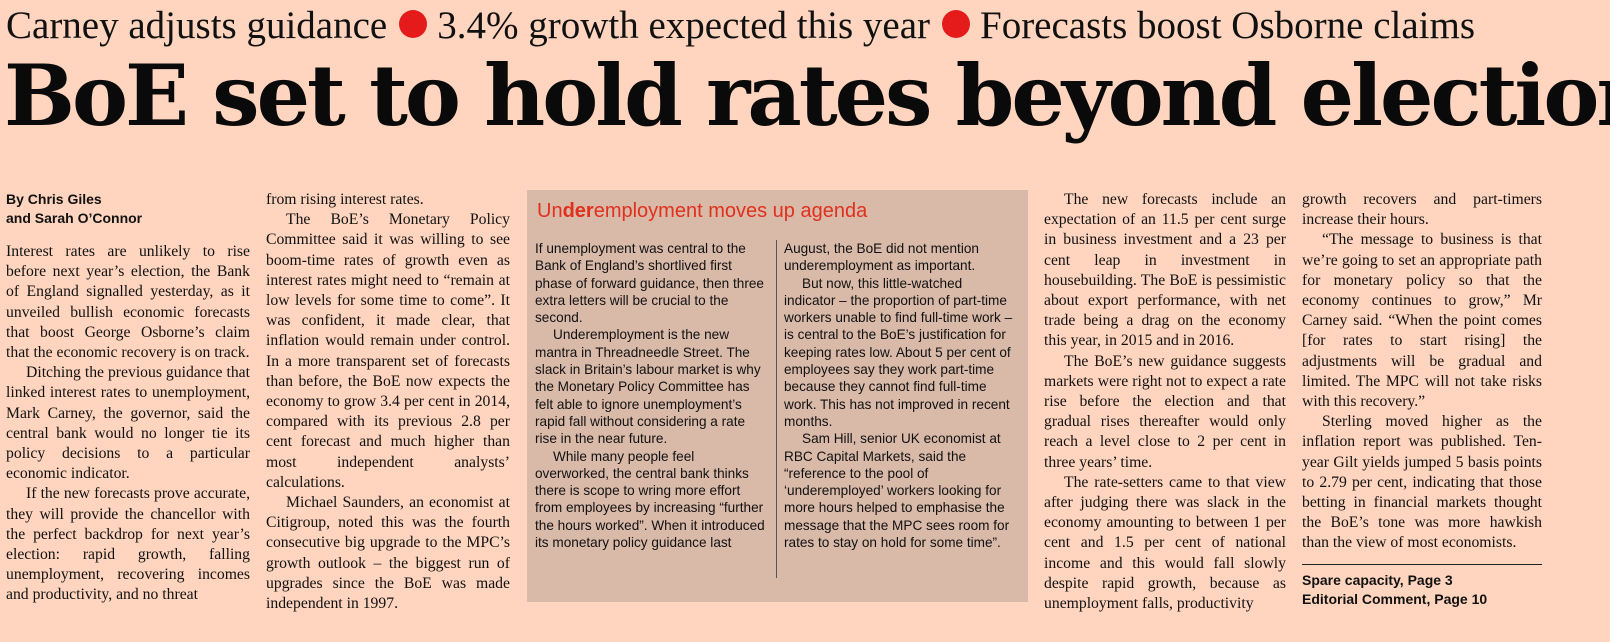  Describe the element at coordinates (74, 218) in the screenshot. I see `byline-author-2: and Sarah O’Connor` at that location.